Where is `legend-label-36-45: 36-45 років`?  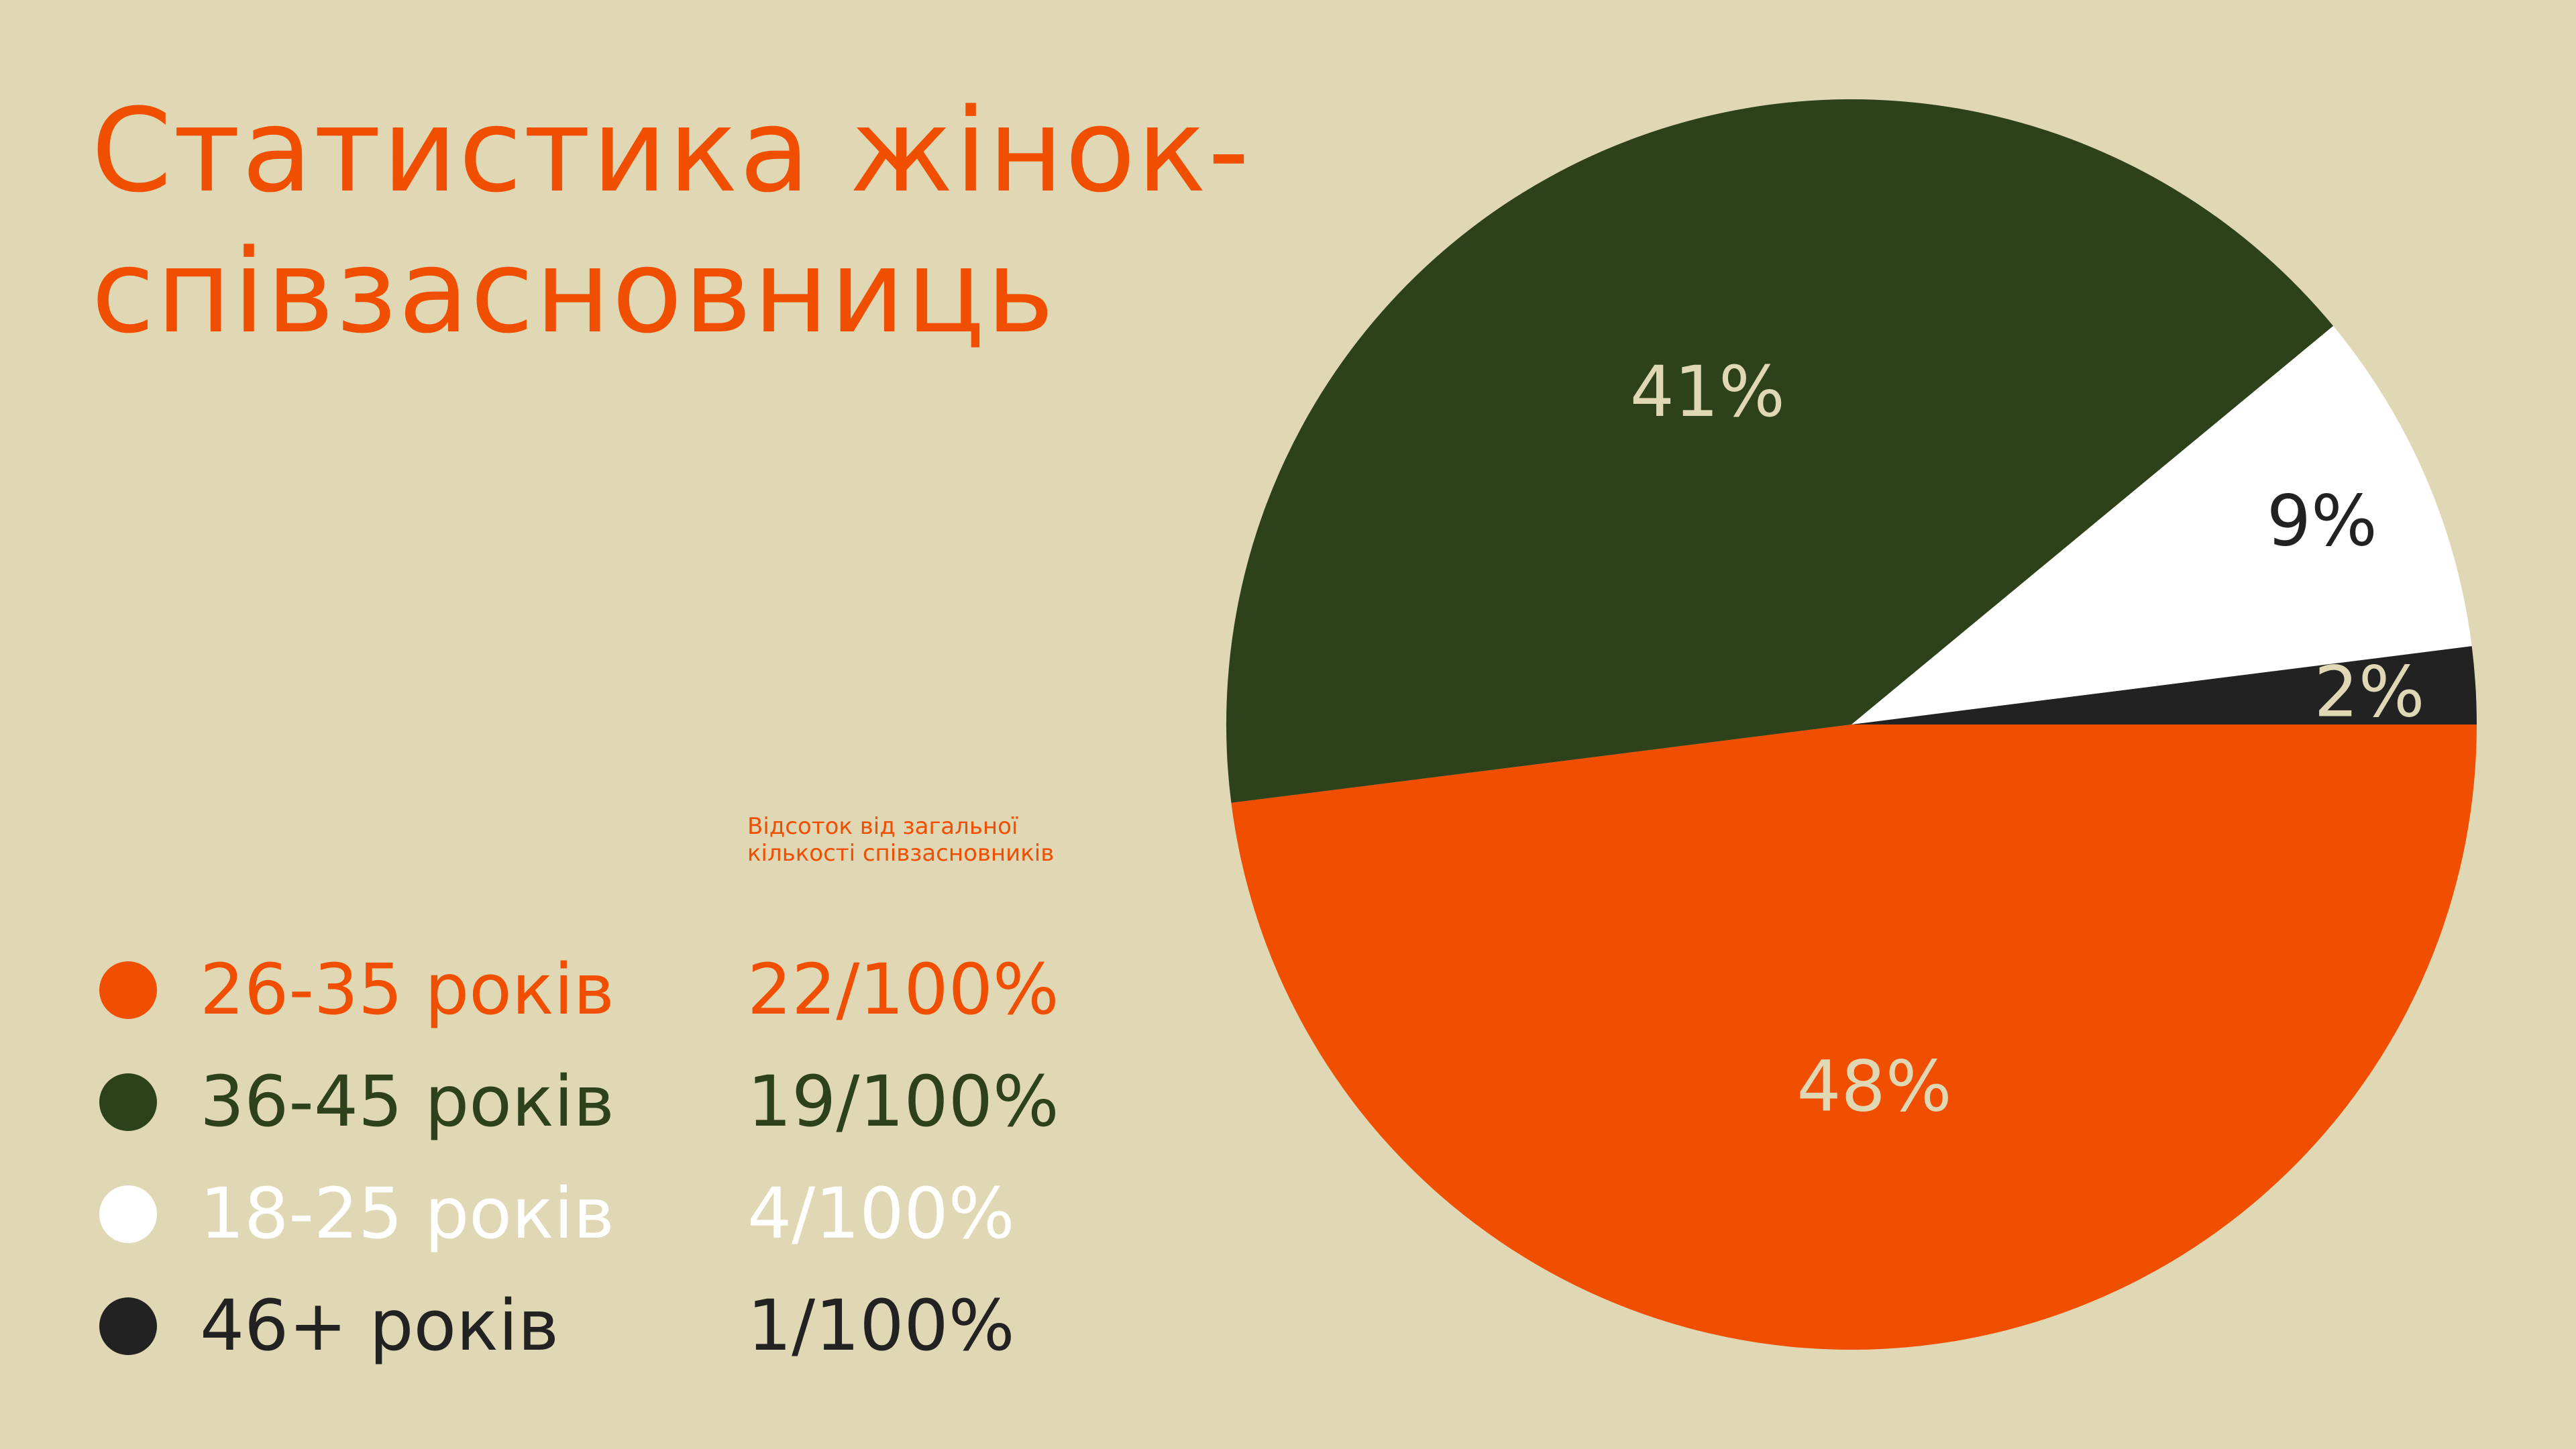
legend-label-36-45: 36-45 років is located at coordinates (407, 1101).